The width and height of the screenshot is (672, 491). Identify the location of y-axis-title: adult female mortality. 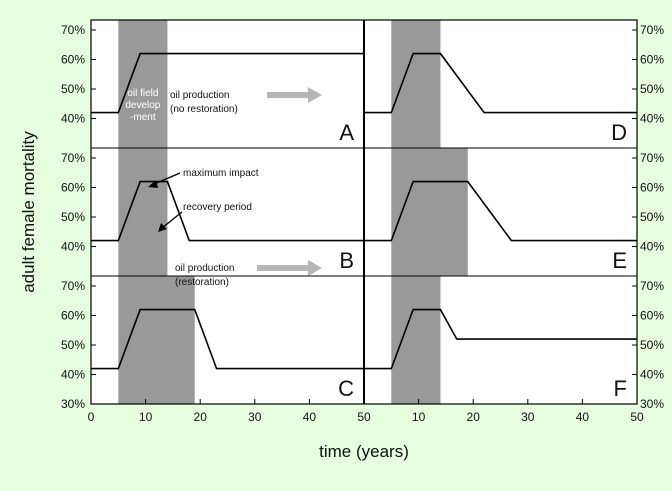
(28, 212).